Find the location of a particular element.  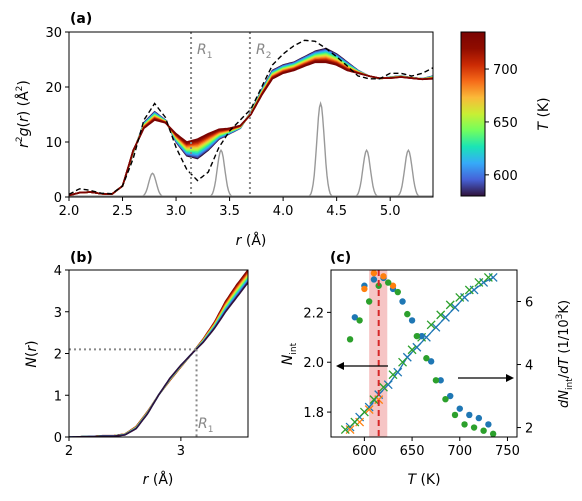

panel-c-ylabel: Nint is located at coordinates (289, 353).